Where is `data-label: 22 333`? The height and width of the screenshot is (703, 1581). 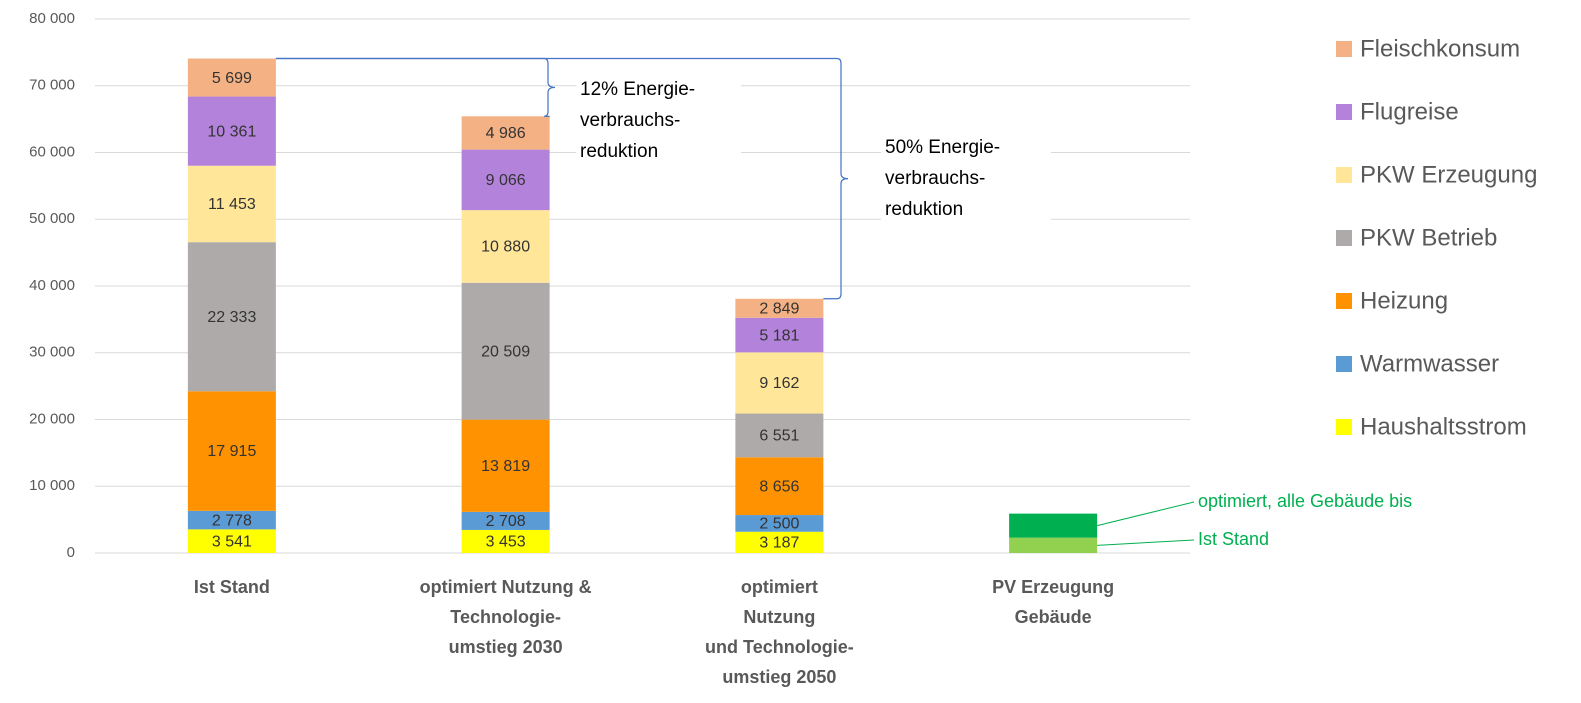
data-label: 22 333 is located at coordinates (231, 317).